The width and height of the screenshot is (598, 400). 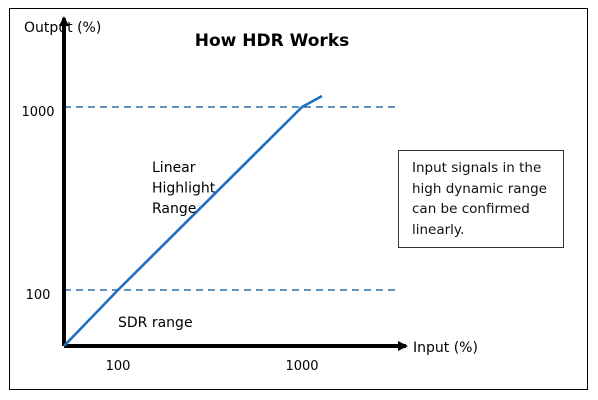 I want to click on annotation-line: SDR range, so click(x=155, y=323).